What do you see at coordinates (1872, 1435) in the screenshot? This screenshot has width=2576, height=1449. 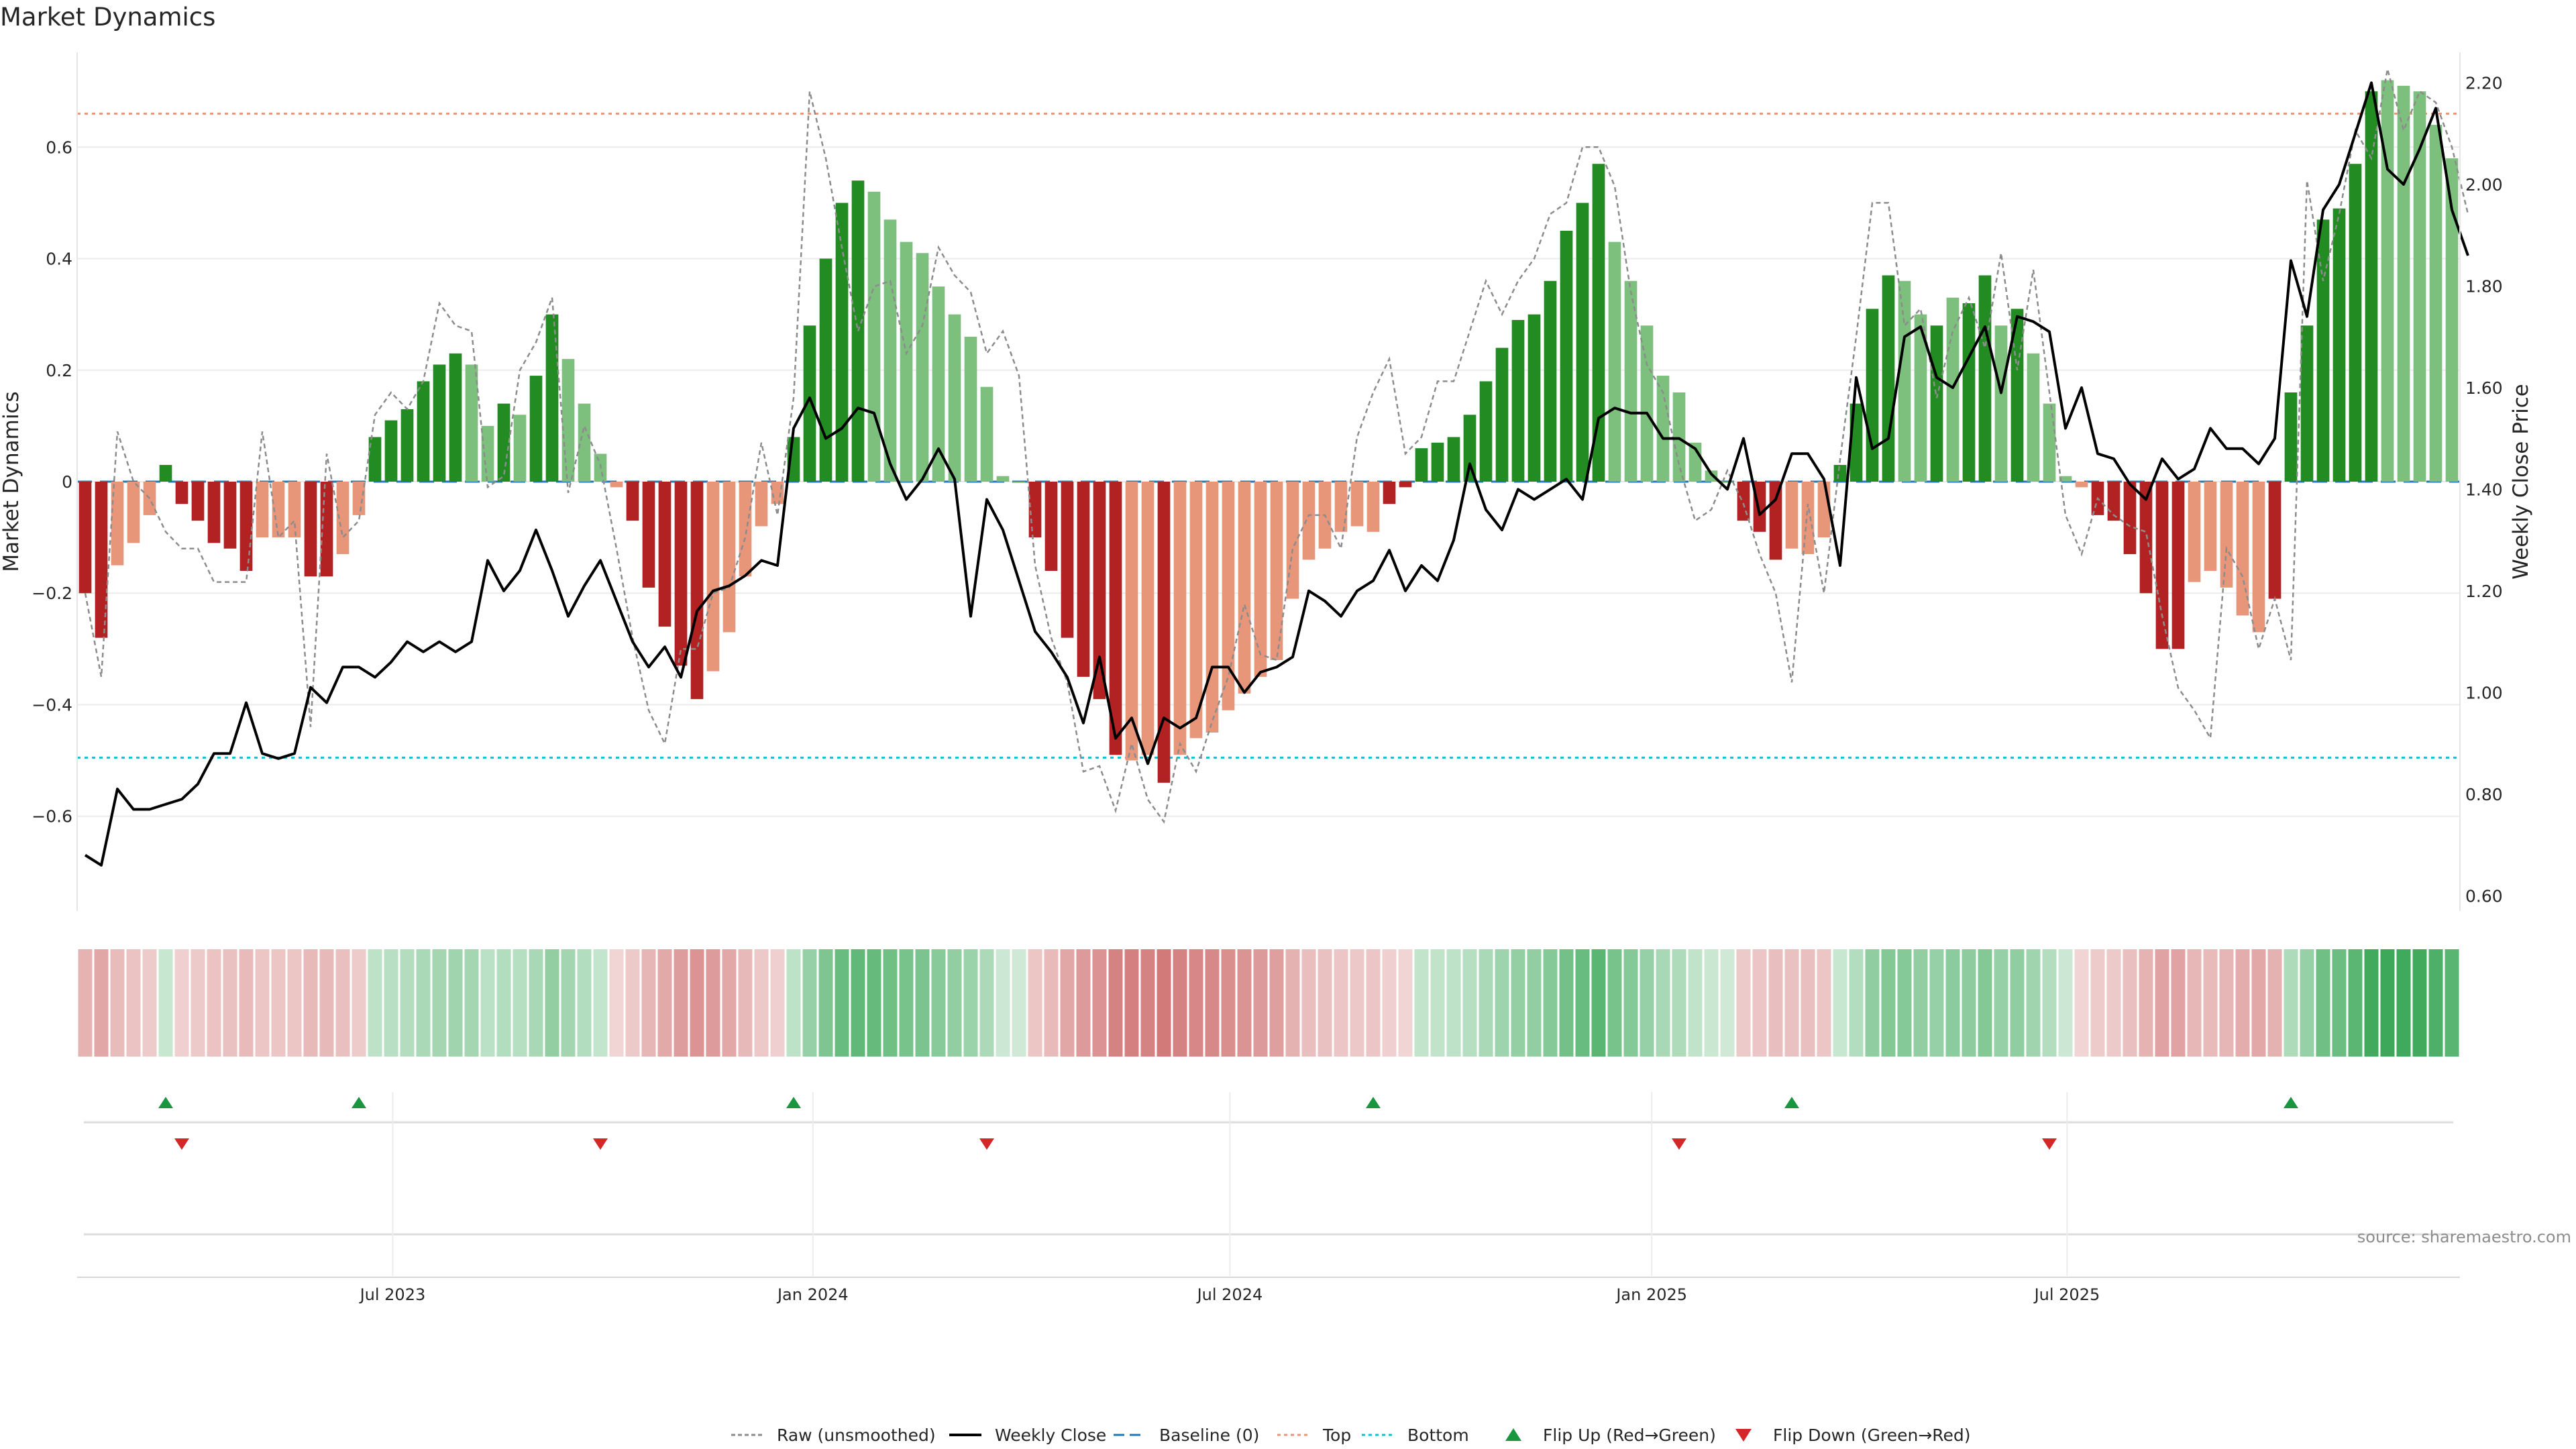 I see `legend-label: Flip Down (Green→Red)` at bounding box center [1872, 1435].